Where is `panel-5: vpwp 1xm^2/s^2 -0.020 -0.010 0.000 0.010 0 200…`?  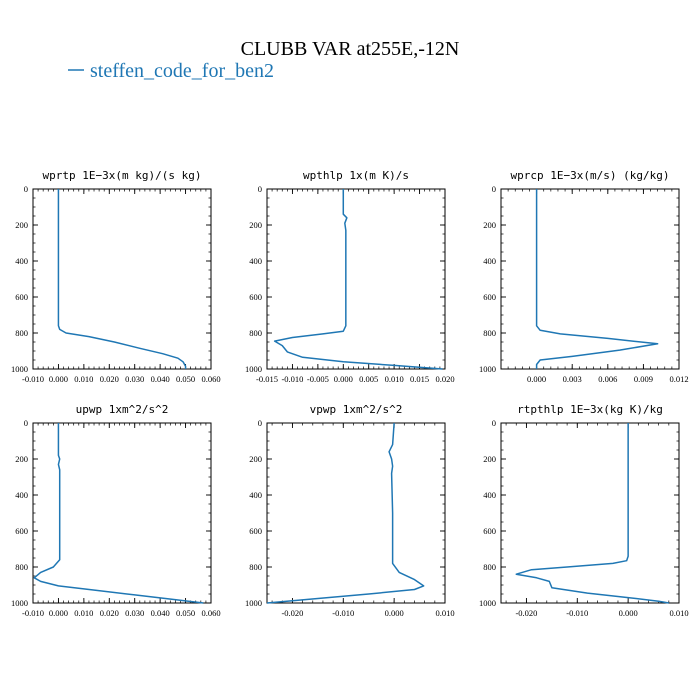
panel-5: vpwp 1xm^2/s^2 -0.020 -0.010 0.000 0.010 0 200… is located at coordinates (350, 510).